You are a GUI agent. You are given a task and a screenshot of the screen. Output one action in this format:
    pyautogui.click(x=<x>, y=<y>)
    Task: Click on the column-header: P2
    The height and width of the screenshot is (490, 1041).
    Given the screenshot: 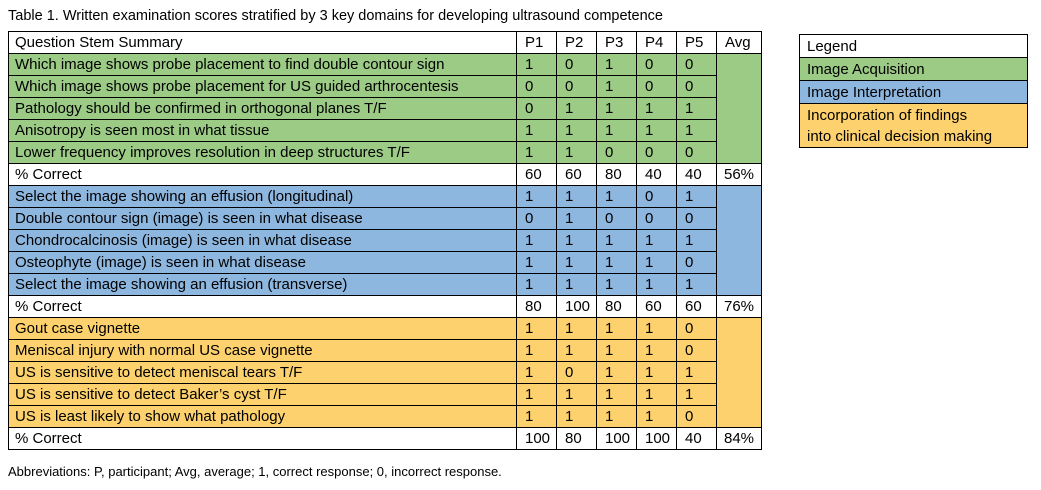 What is the action you would take?
    pyautogui.click(x=576, y=42)
    